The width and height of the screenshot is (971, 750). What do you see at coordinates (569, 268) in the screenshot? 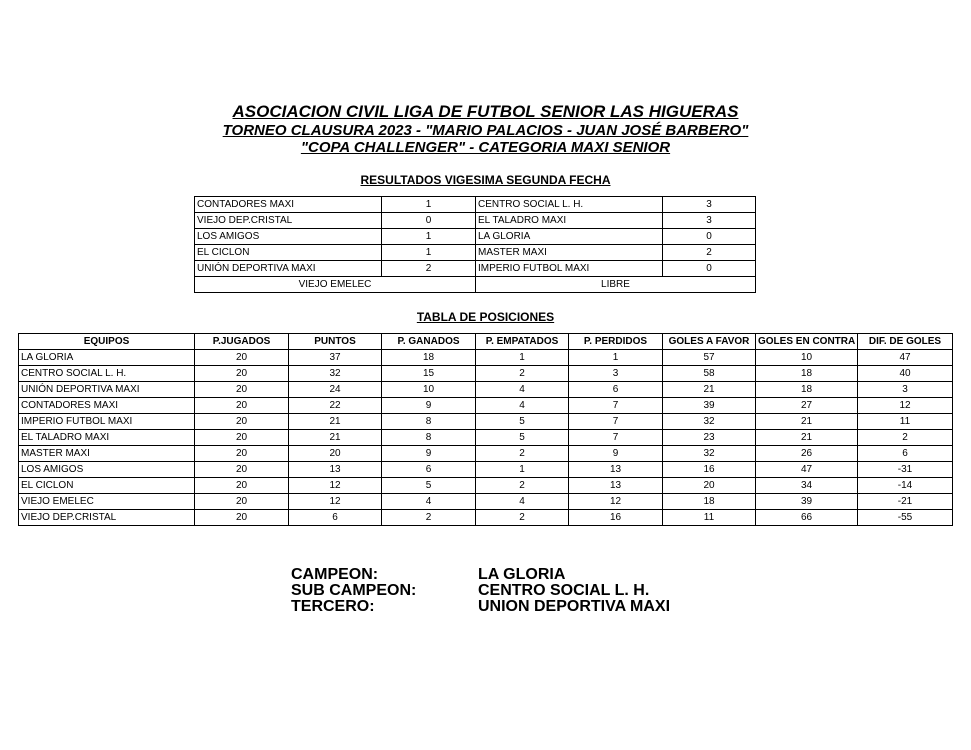
I see `team: IMPERIO FUTBOL MAXI` at bounding box center [569, 268].